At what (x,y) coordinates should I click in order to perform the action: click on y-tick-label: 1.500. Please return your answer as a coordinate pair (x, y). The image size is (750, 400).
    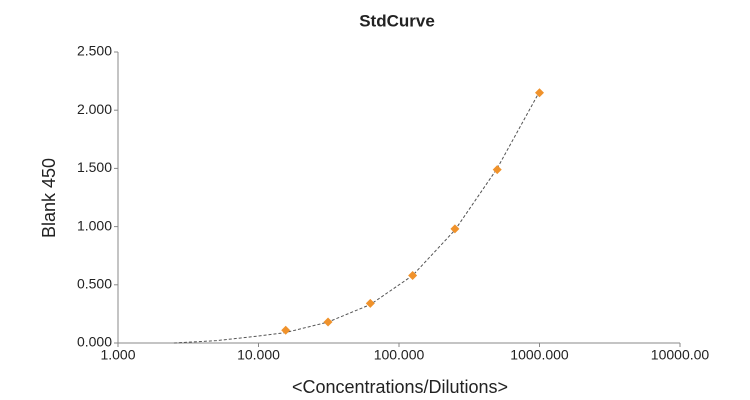
    Looking at the image, I should click on (94, 167).